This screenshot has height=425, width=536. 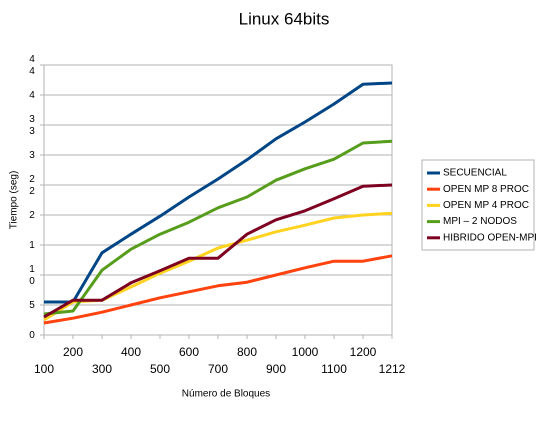 What do you see at coordinates (392, 369) in the screenshot?
I see `x-tick-label: 1212` at bounding box center [392, 369].